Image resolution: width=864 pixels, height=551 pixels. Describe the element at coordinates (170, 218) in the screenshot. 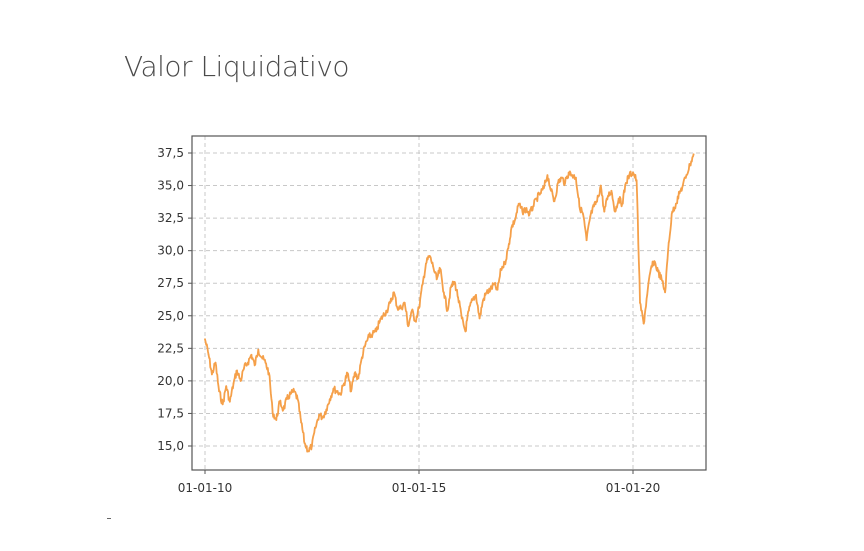

I see `y-tick-label: 32,5` at that location.